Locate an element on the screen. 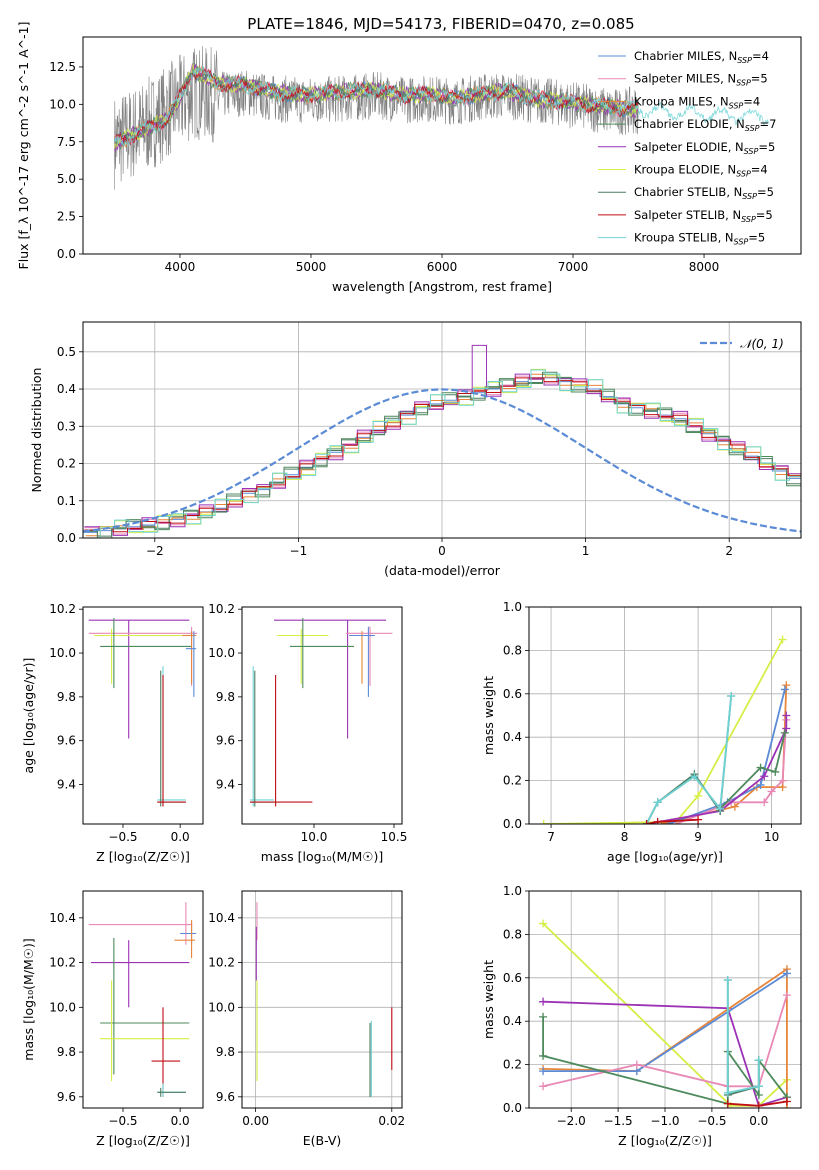  y-axis-label: mass weight is located at coordinates (488, 715).